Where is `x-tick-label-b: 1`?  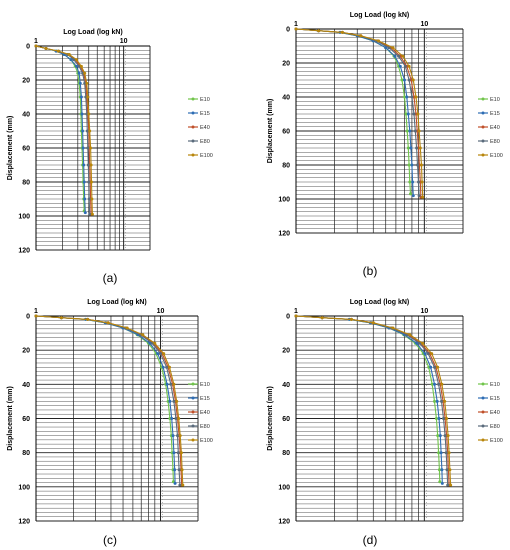 x-tick-label-b: 1 is located at coordinates (296, 24).